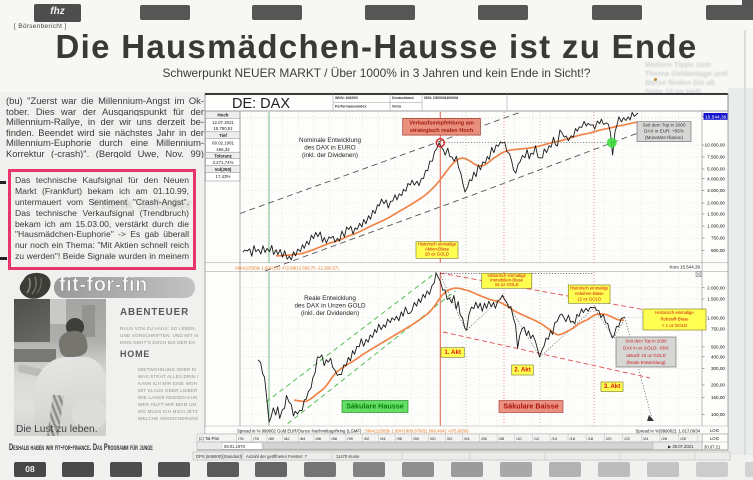  What do you see at coordinates (467, 438) in the screenshot?
I see `svg-text: /04` at bounding box center [467, 438].